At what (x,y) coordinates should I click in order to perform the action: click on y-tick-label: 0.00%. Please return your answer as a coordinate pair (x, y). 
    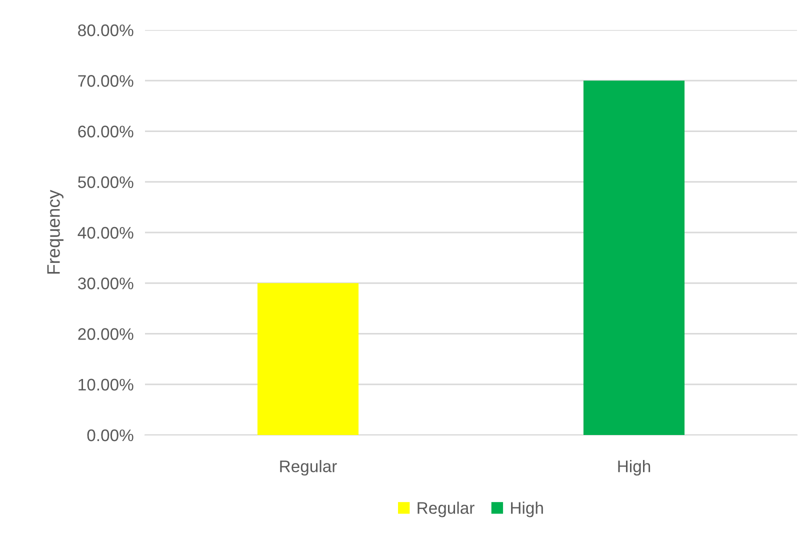
    Looking at the image, I should click on (110, 435).